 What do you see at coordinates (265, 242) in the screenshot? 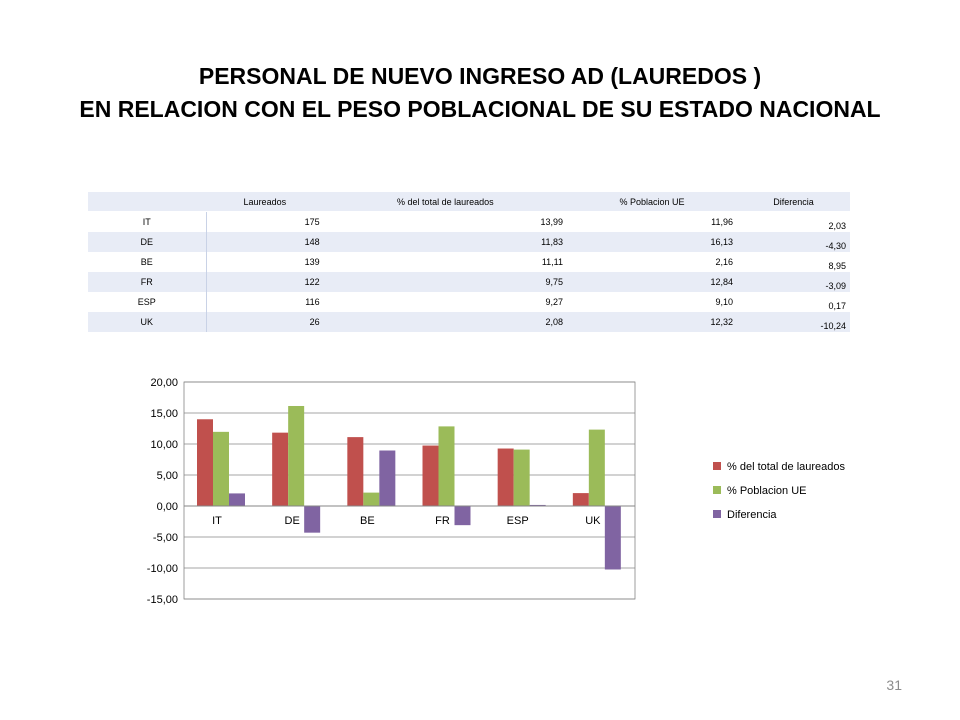
I see `table-cell: 148` at bounding box center [265, 242].